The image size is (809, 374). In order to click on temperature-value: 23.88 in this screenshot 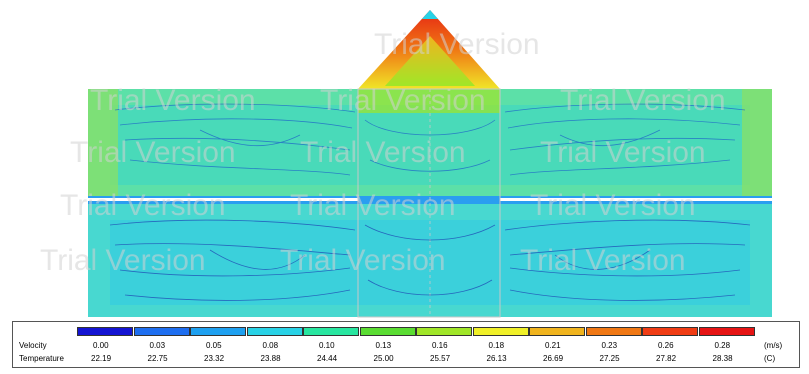, I will do `click(270, 358)`.